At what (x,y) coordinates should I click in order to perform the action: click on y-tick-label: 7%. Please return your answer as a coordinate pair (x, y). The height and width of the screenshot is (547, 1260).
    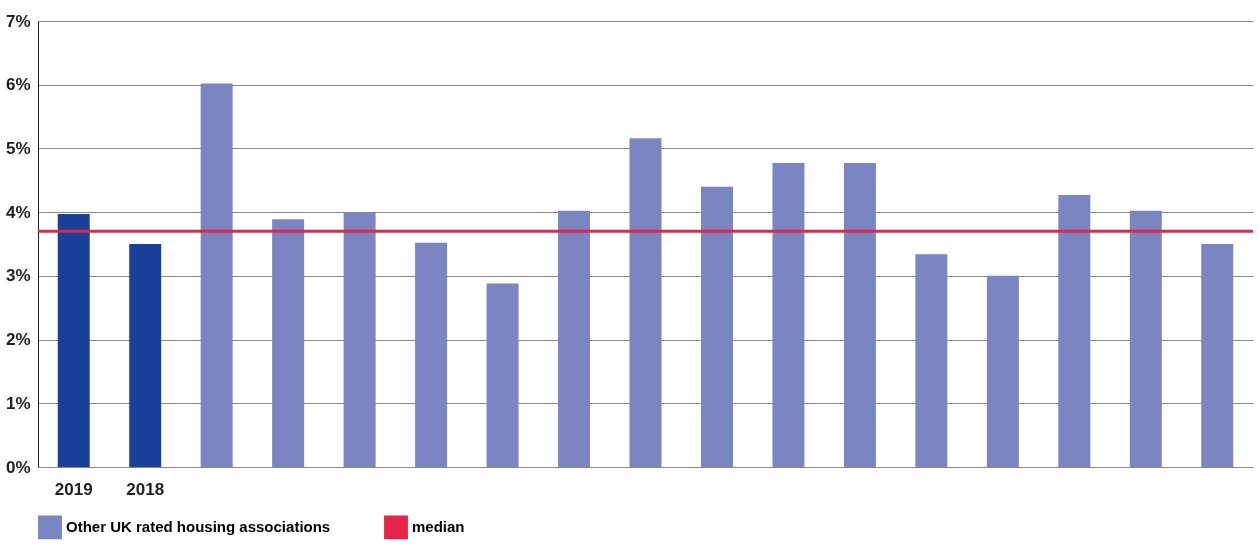
    Looking at the image, I should click on (18, 21).